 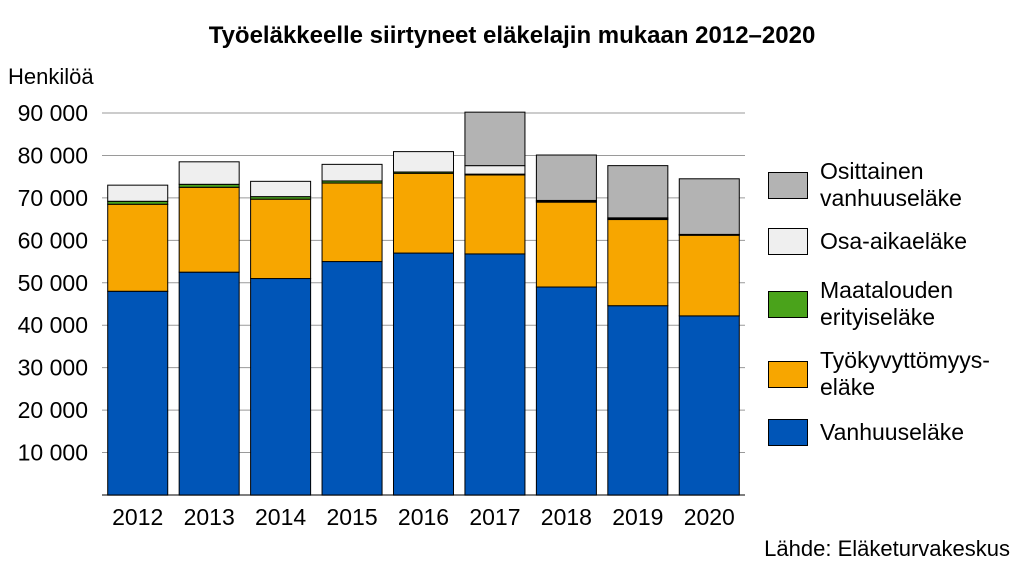 I want to click on legend-label: Osa-aikaeläke, so click(x=894, y=241).